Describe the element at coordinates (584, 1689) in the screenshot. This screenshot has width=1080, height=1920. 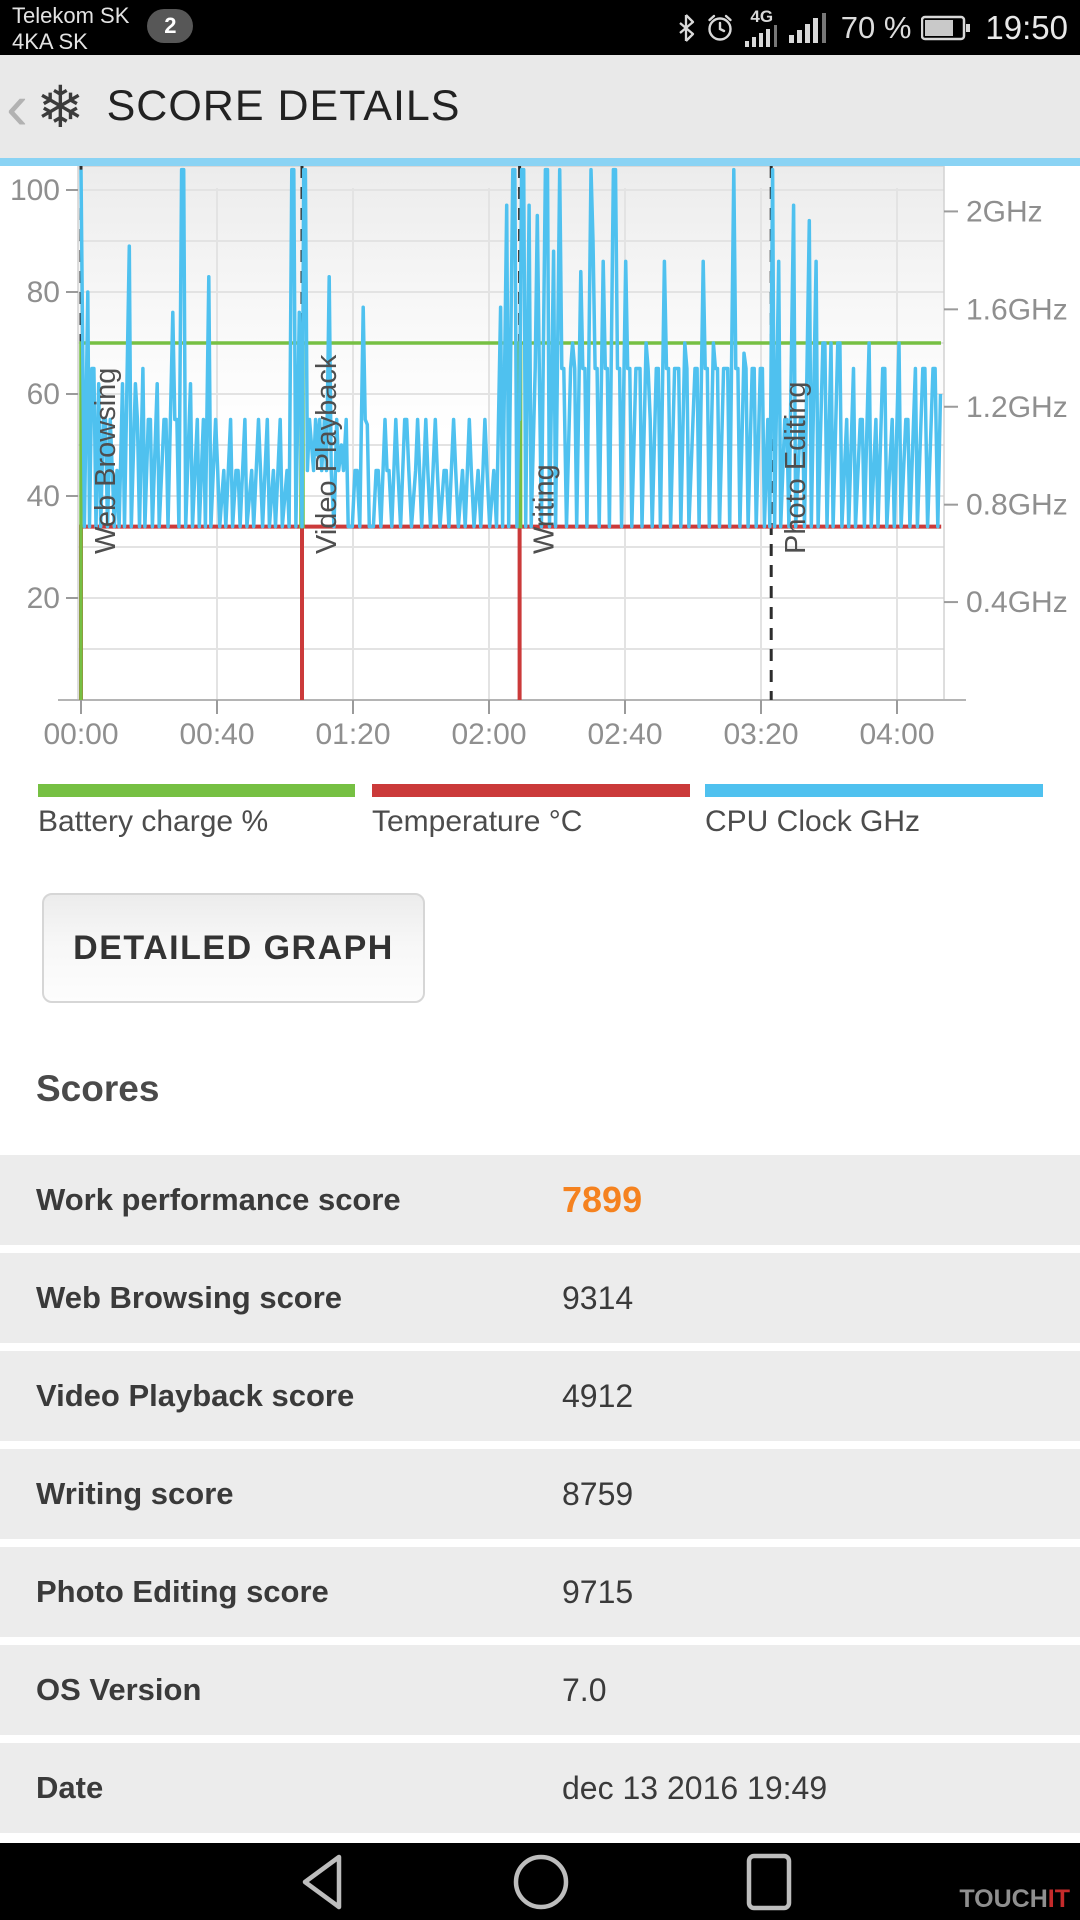
I see `score-row-value: 7.0` at that location.